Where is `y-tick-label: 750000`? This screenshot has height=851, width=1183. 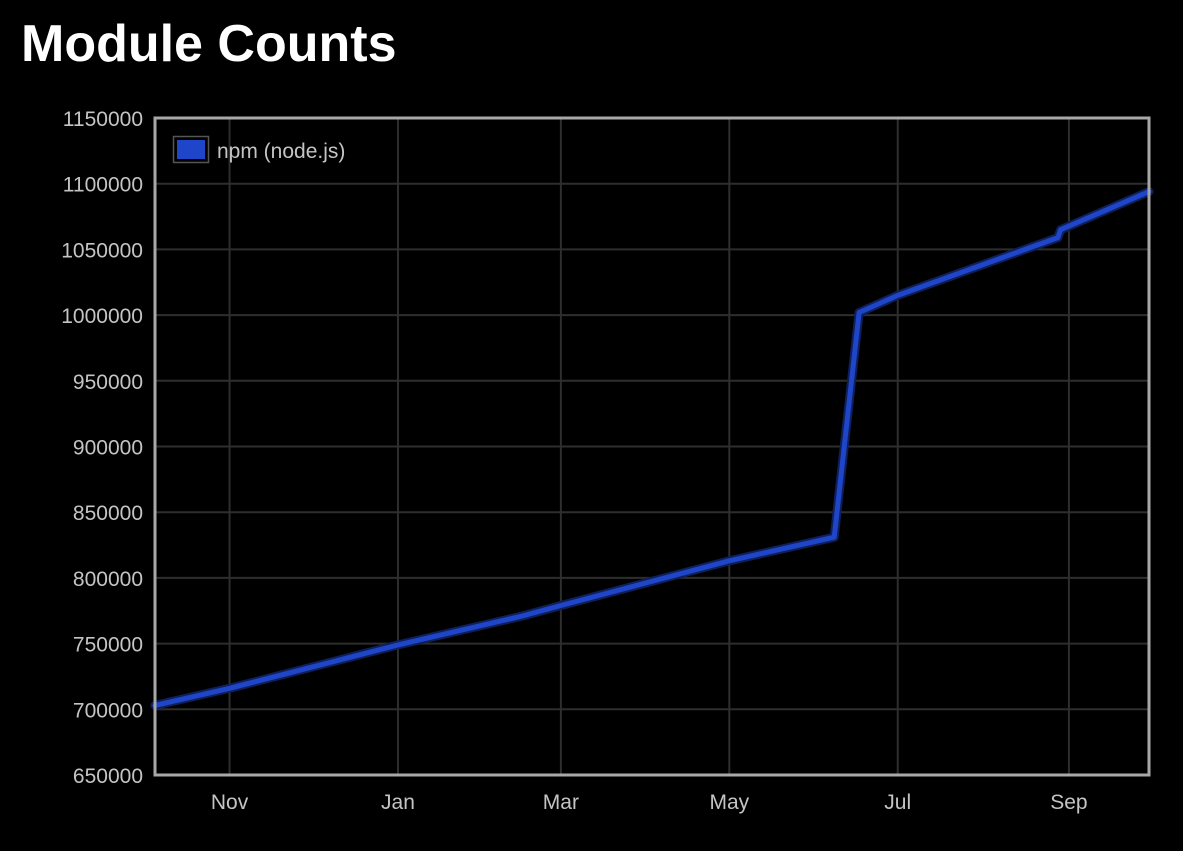 y-tick-label: 750000 is located at coordinates (108, 645).